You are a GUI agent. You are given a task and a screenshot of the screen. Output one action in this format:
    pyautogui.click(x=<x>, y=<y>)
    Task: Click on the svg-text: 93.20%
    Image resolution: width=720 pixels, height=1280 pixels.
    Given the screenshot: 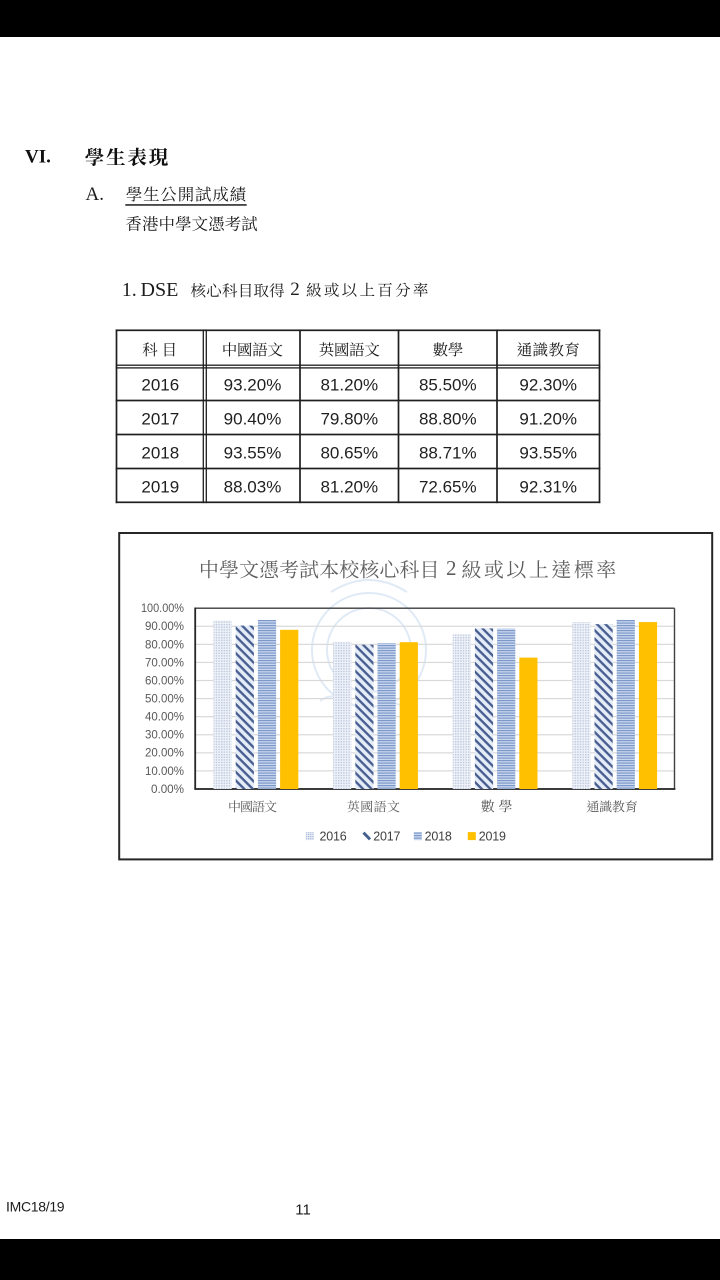 What is the action you would take?
    pyautogui.click(x=253, y=385)
    